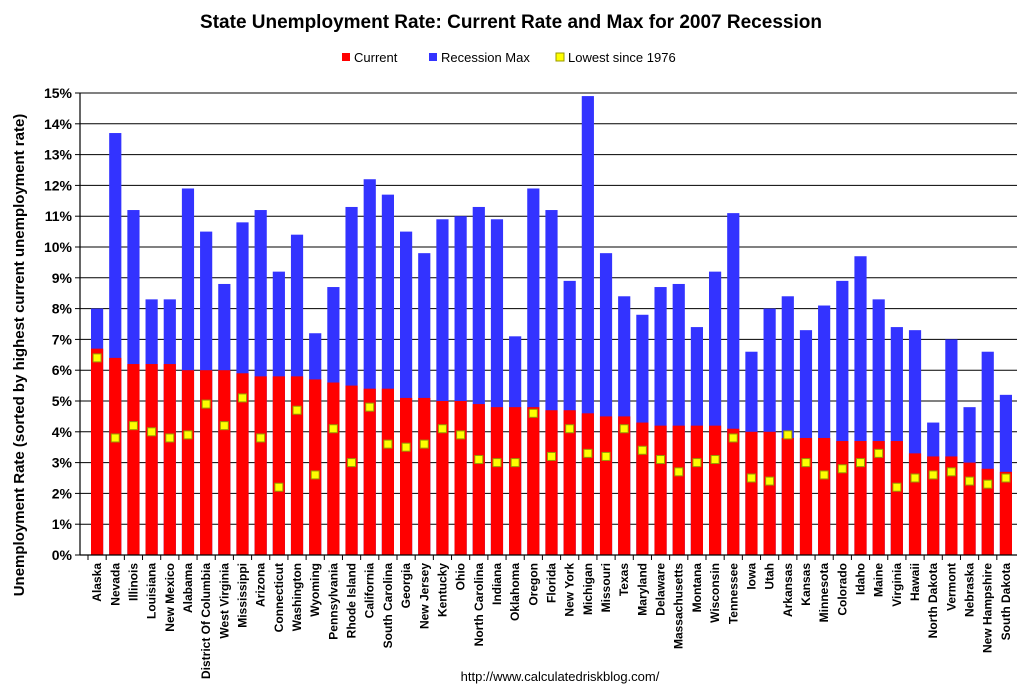 The height and width of the screenshot is (698, 1022). I want to click on x-tick-label: Missouri, so click(606, 587).